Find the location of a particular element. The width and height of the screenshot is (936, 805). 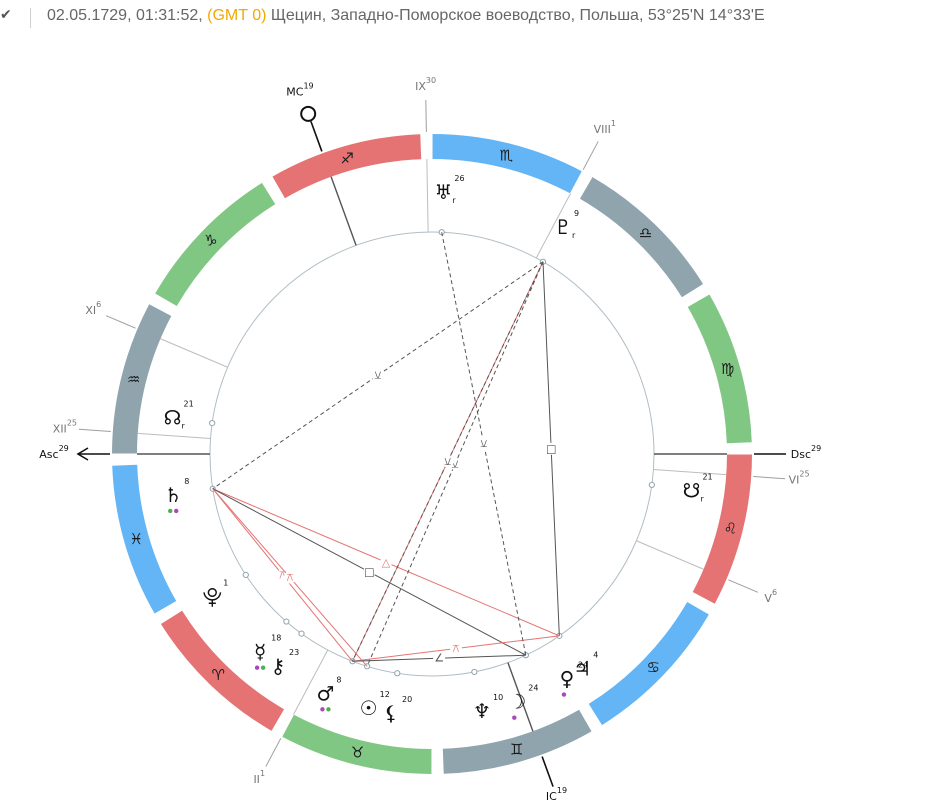

saturn-degree: 8 is located at coordinates (186, 481).